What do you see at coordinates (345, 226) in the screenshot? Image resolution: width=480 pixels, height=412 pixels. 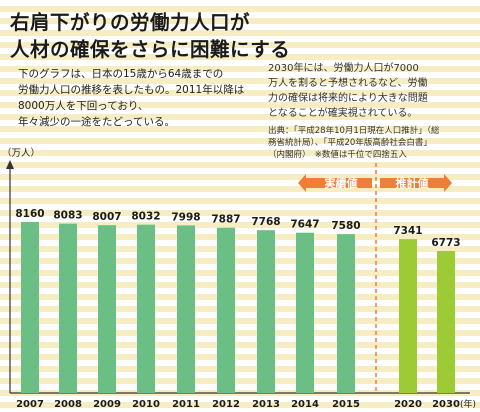 I see `value-label-2015: 7580` at bounding box center [345, 226].